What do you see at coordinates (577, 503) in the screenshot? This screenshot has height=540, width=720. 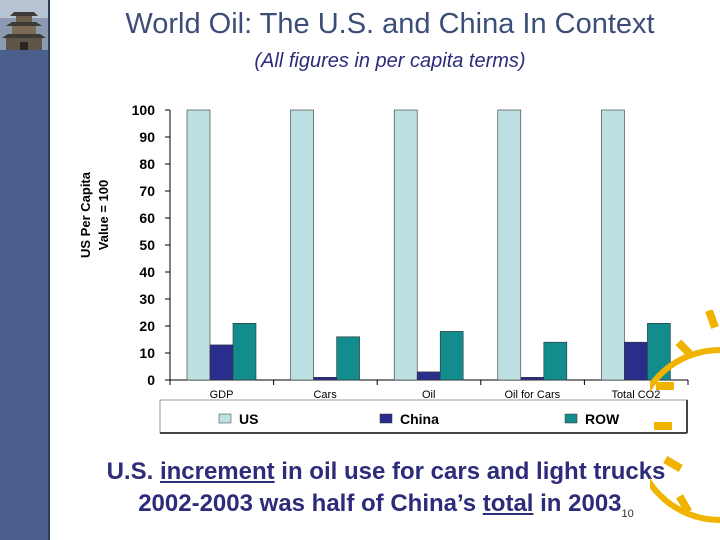 I see `caption-text: in 2003` at bounding box center [577, 503].